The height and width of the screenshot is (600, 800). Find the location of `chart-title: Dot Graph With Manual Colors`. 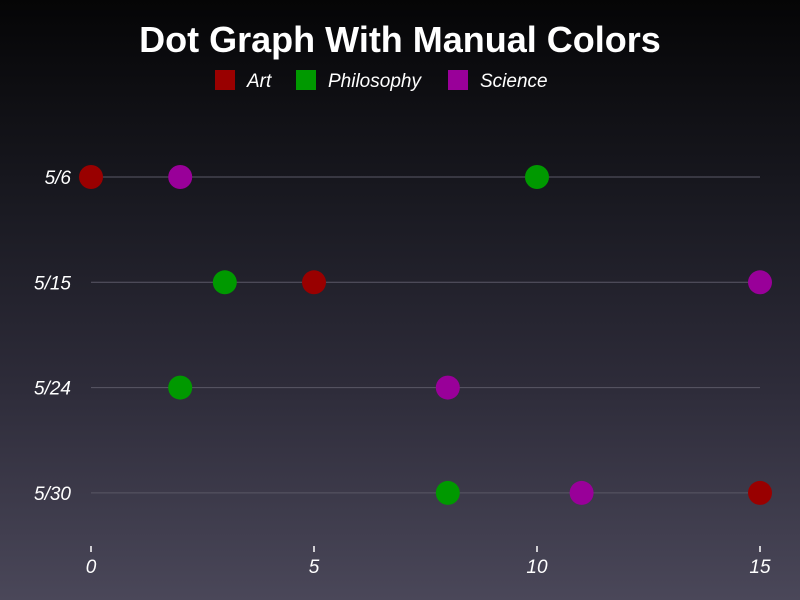

chart-title: Dot Graph With Manual Colors is located at coordinates (400, 39).